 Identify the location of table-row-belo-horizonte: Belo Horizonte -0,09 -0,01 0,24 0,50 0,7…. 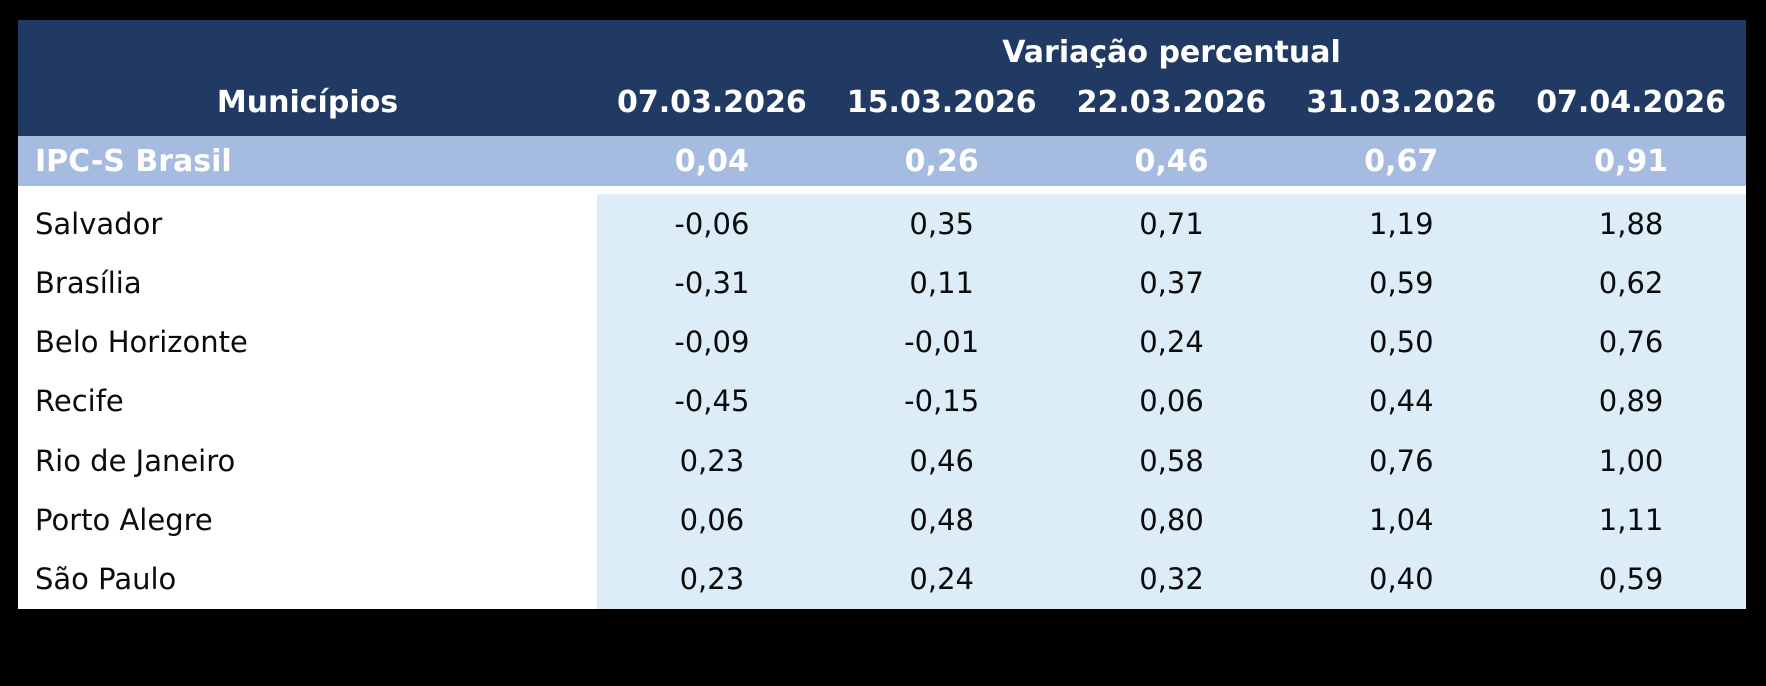
(882, 342).